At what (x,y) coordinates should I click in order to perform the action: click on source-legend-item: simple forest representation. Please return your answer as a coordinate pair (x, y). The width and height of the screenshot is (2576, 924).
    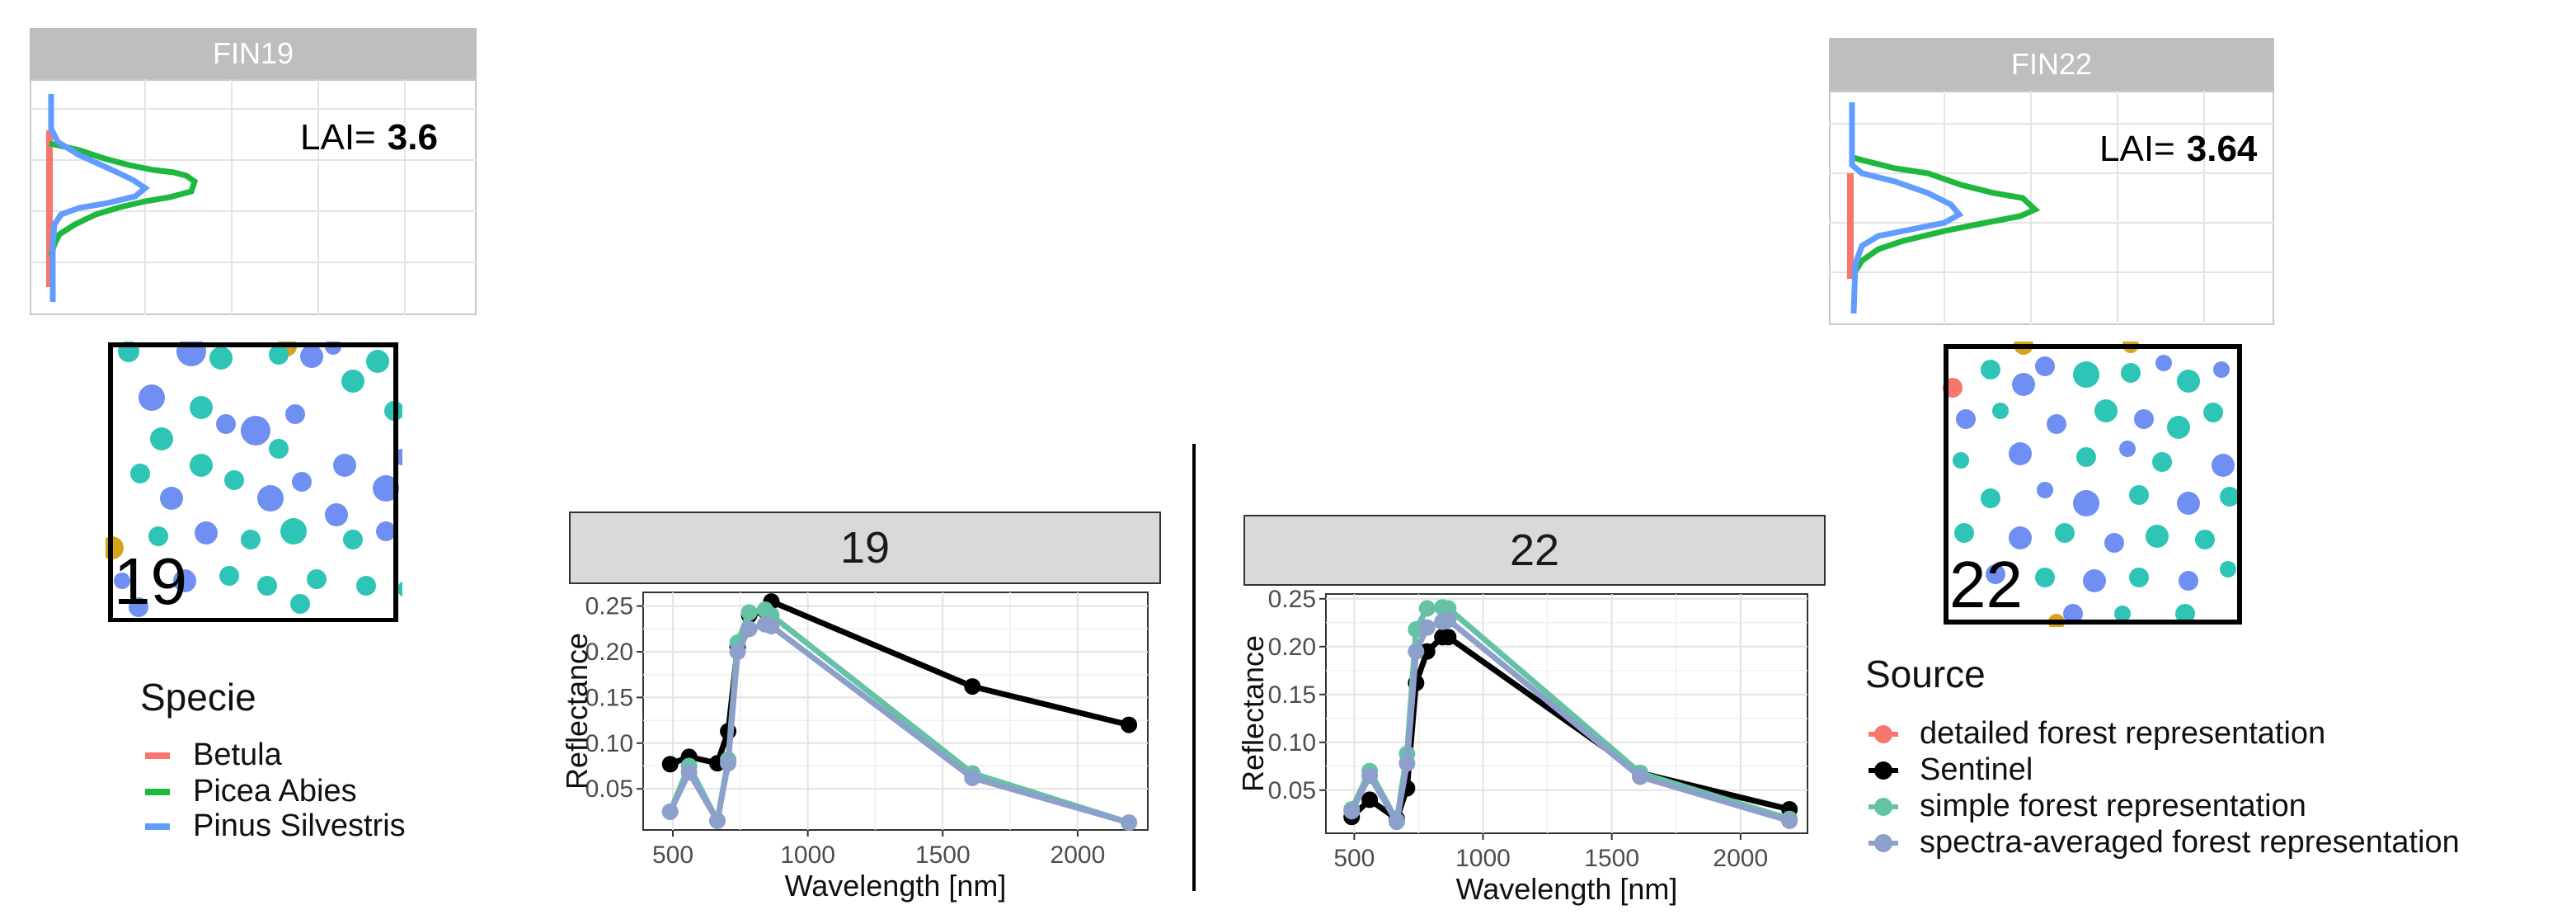
    Looking at the image, I should click on (2087, 806).